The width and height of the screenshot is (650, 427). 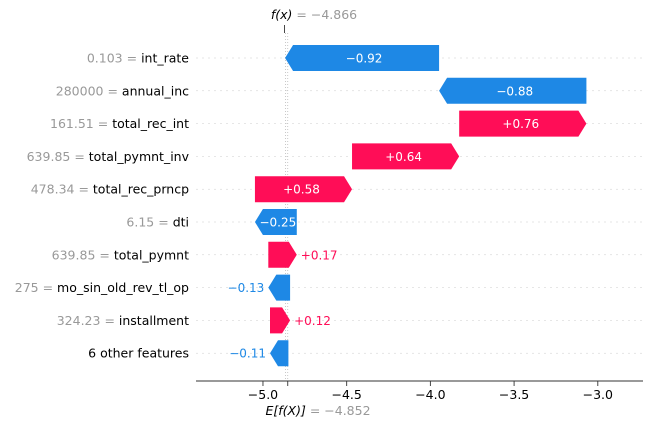 What do you see at coordinates (319, 255) in the screenshot?
I see `bar-value-label: +0.17` at bounding box center [319, 255].